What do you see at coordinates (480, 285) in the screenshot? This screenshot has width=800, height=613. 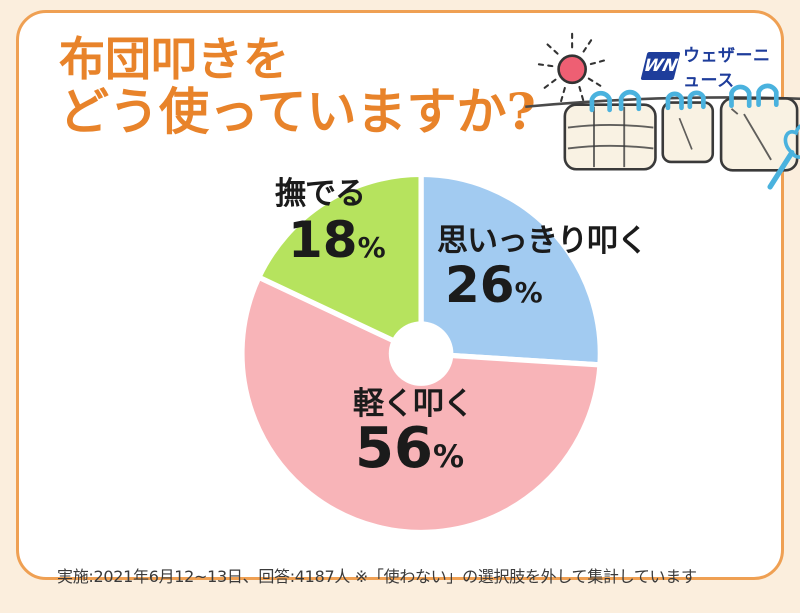 I see `slice-value-omoikkiri-number: 26` at bounding box center [480, 285].